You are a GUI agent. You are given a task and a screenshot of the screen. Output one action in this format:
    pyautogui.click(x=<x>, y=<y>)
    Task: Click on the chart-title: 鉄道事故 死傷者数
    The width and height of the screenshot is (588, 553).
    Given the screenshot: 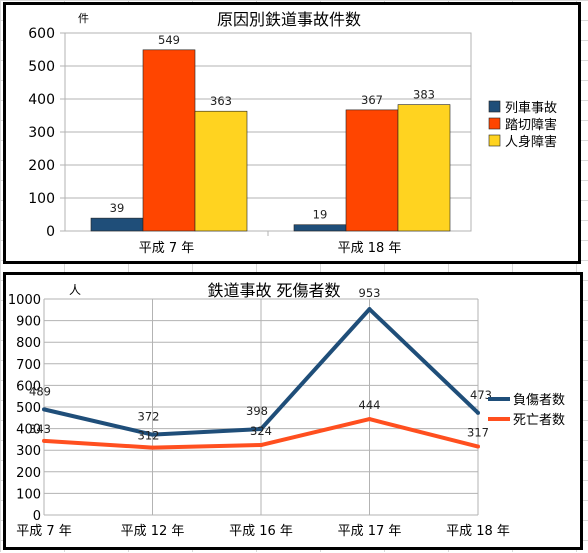 What is the action you would take?
    pyautogui.click(x=273, y=290)
    